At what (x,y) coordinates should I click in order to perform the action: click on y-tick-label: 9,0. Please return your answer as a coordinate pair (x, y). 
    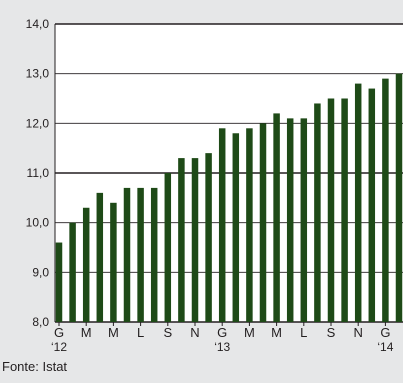
    Looking at the image, I should click on (40, 272).